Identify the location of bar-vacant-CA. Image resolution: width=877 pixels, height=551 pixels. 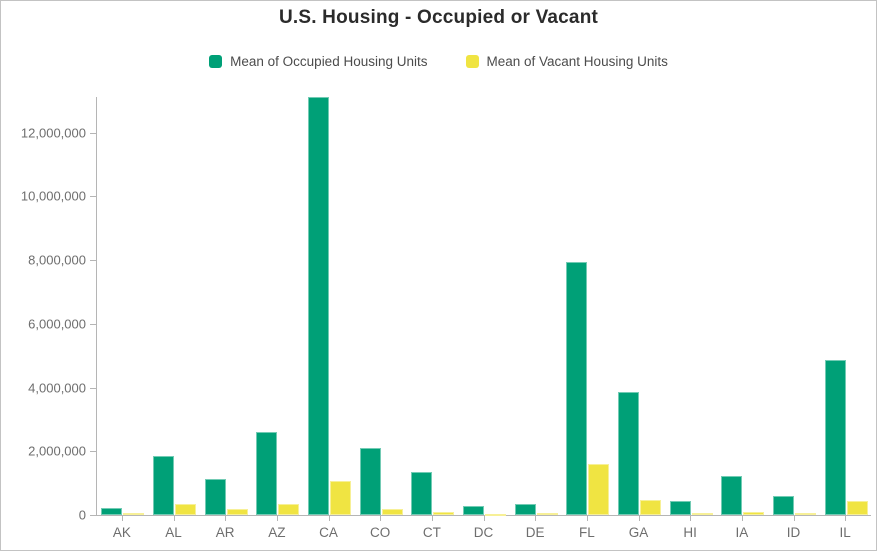
(340, 498).